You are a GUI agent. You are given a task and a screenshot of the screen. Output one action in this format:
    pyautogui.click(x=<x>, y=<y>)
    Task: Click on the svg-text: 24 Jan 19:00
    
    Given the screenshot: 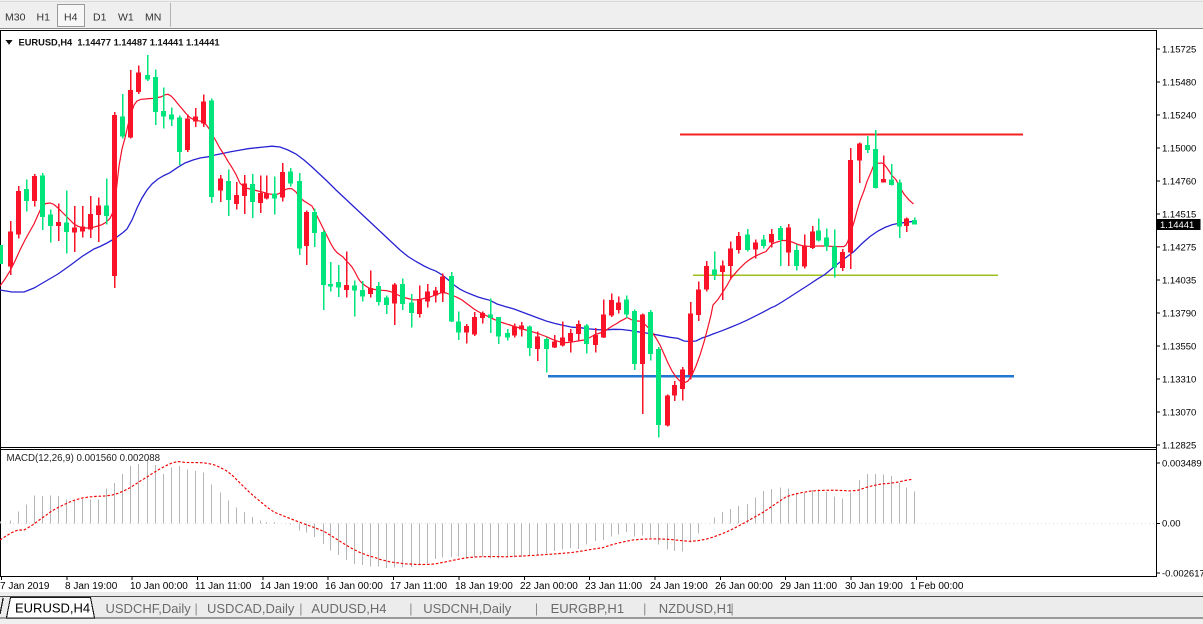 What is the action you would take?
    pyautogui.click(x=679, y=586)
    